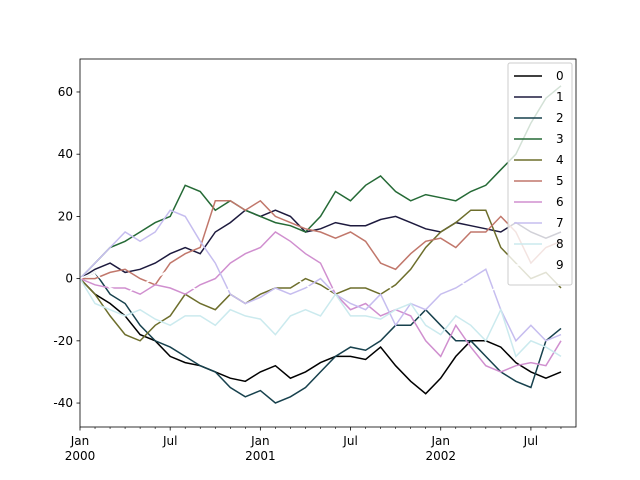 This screenshot has width=640, height=480. What do you see at coordinates (560, 118) in the screenshot?
I see `legend-label: 2` at bounding box center [560, 118].